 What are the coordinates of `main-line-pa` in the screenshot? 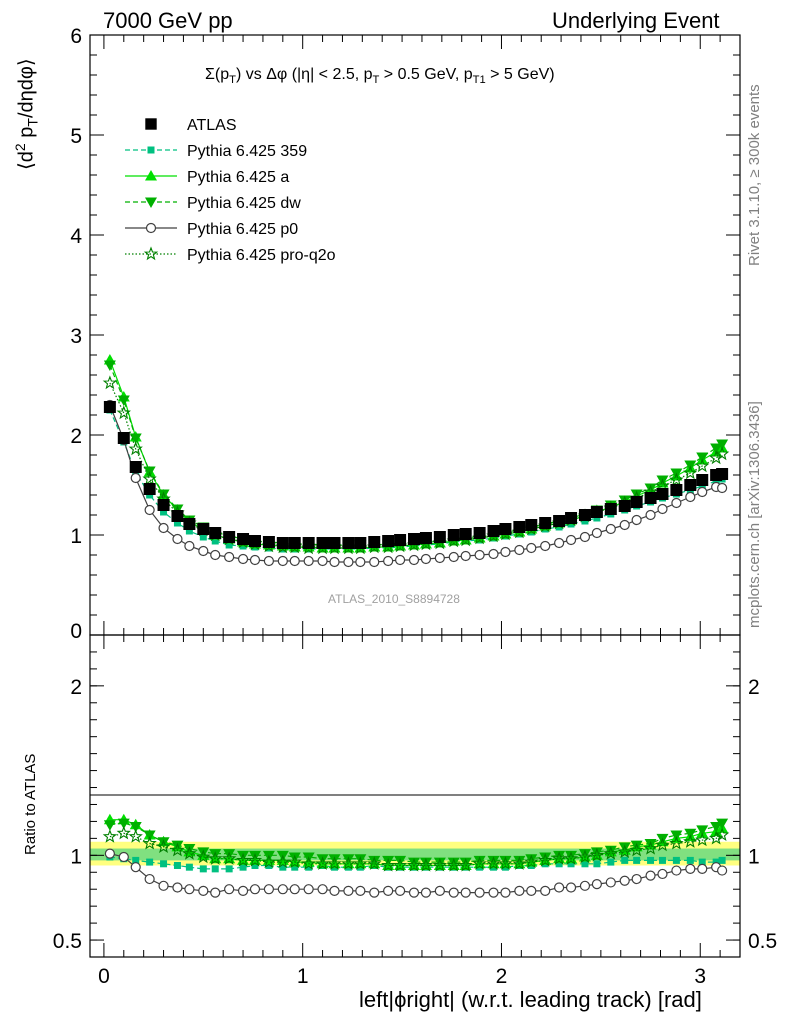 It's located at (416, 454).